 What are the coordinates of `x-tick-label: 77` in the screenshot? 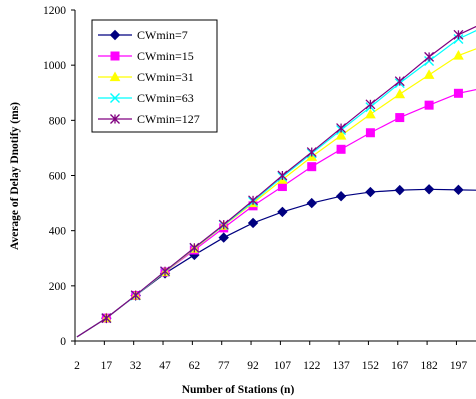 It's located at (224, 366).